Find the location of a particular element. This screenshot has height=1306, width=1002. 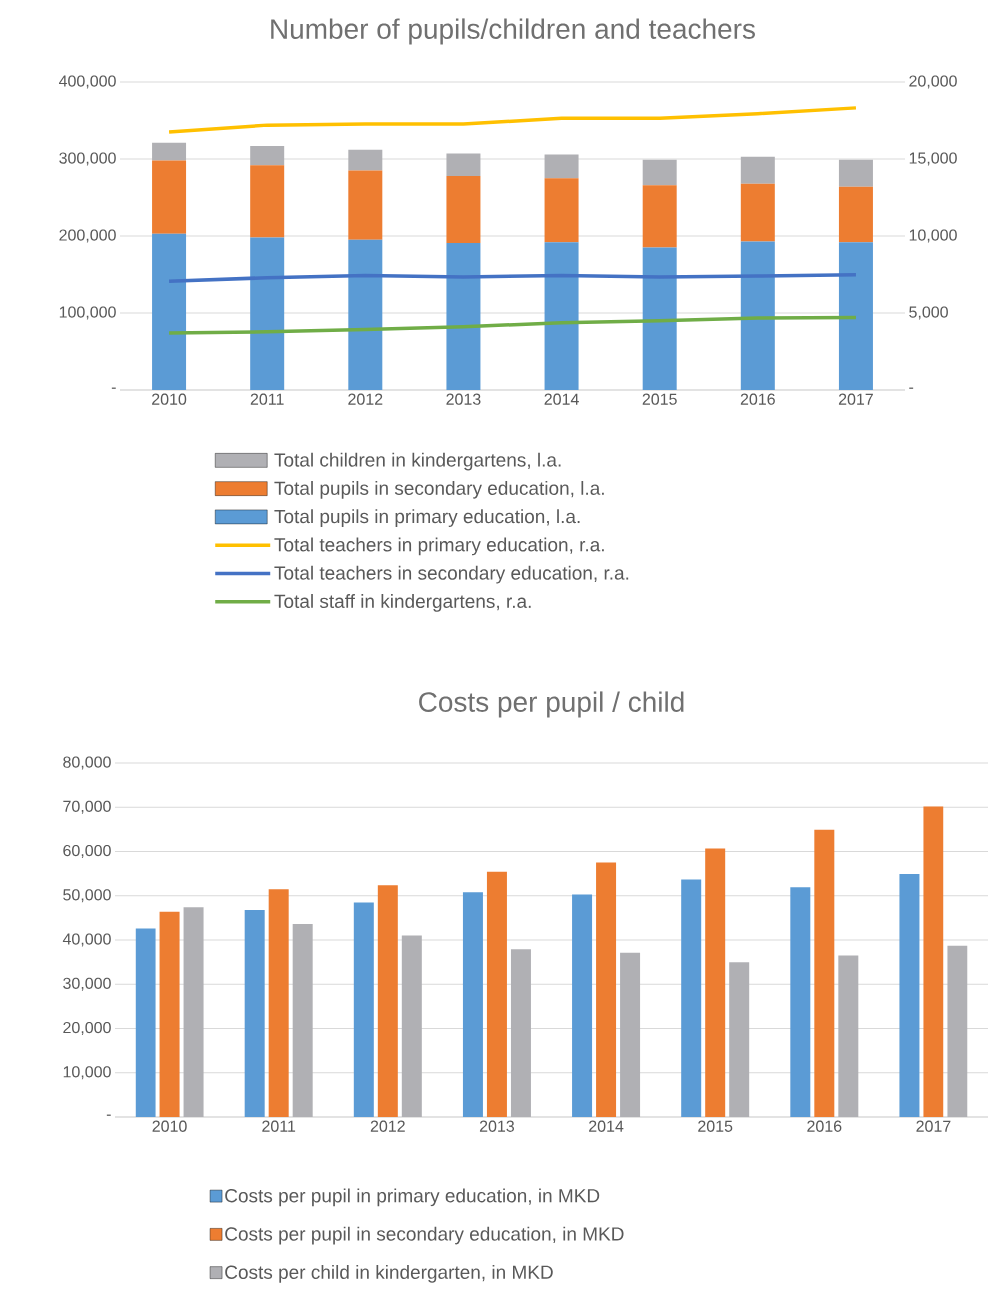

y-tick-label: 70,000 is located at coordinates (87, 807).